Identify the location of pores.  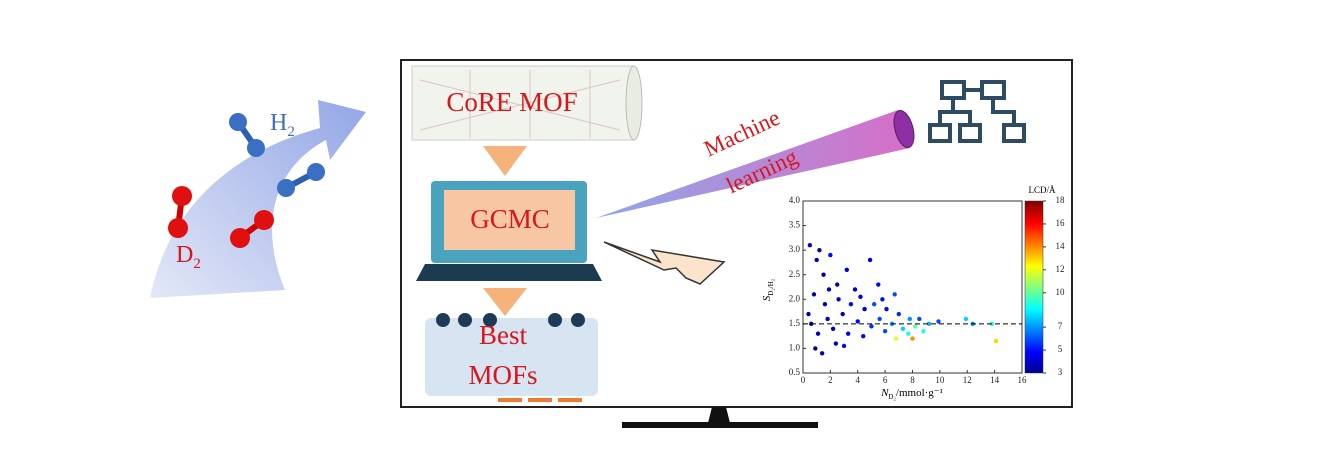
(510, 320).